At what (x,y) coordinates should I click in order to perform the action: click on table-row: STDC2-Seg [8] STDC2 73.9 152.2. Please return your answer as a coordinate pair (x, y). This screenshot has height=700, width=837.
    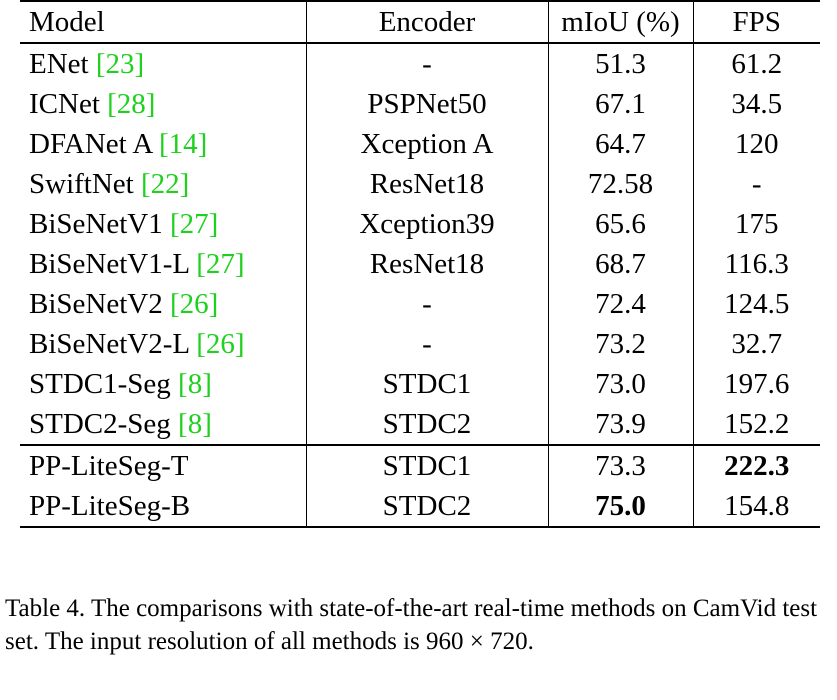
    Looking at the image, I should click on (420, 424).